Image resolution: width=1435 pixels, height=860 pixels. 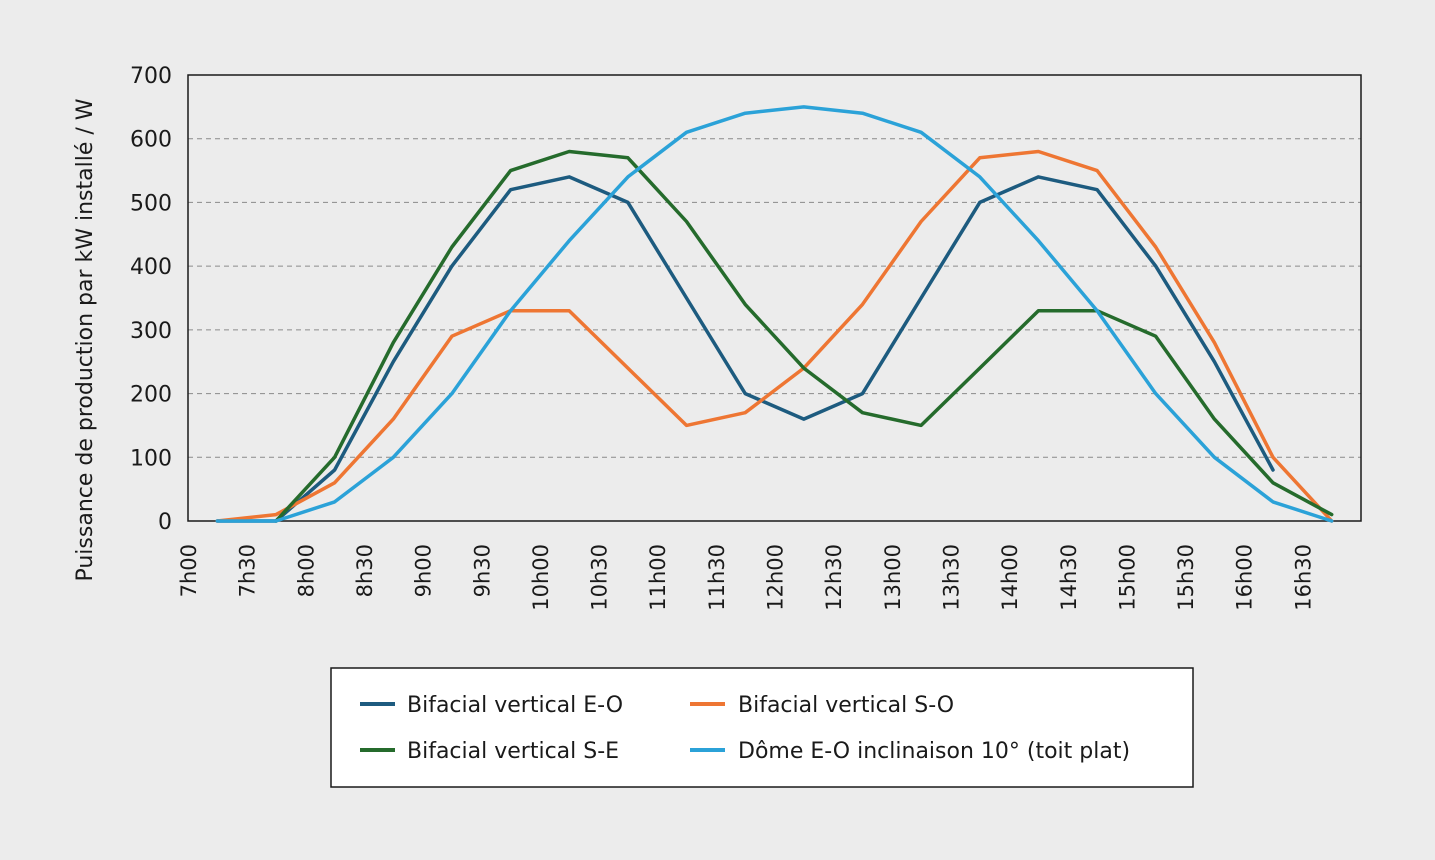 What do you see at coordinates (893, 577) in the screenshot?
I see `x-tick-label-13h00: 13h00` at bounding box center [893, 577].